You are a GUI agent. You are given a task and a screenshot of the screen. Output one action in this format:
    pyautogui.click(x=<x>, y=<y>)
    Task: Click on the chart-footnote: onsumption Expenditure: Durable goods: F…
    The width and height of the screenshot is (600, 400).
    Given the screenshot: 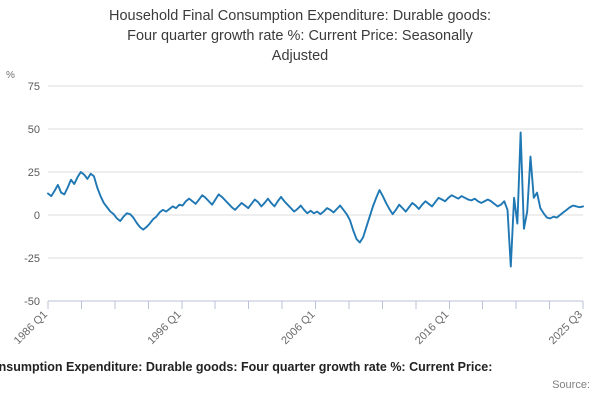 What is the action you would take?
    pyautogui.click(x=246, y=367)
    